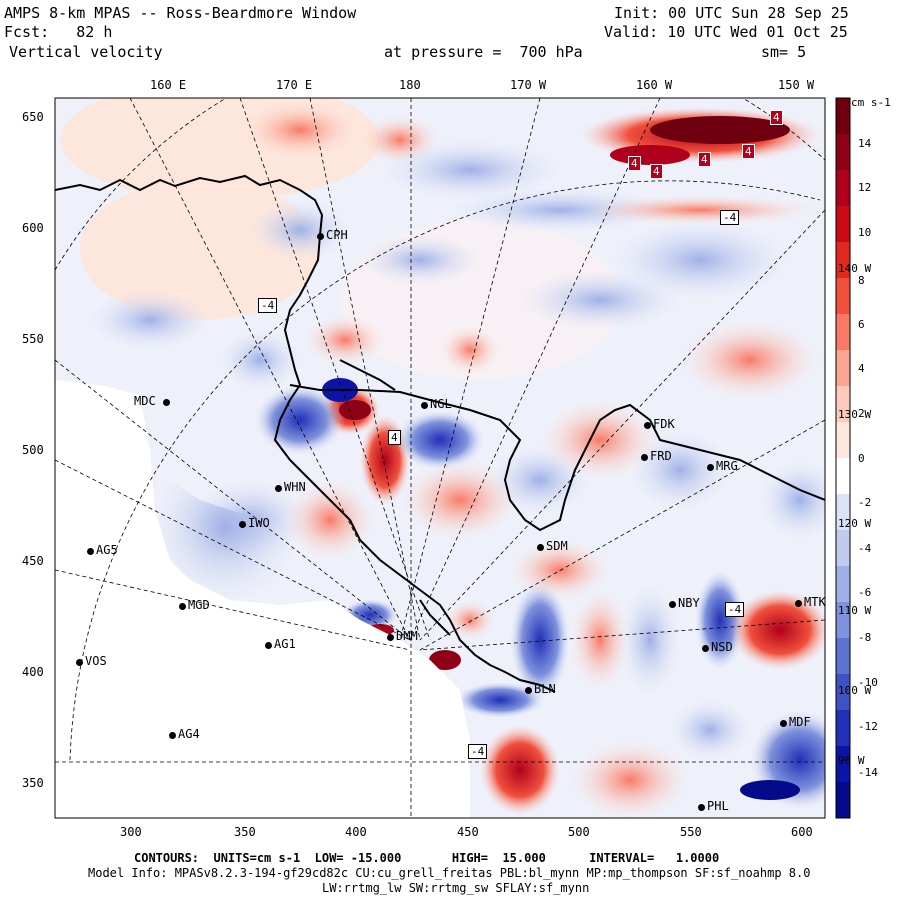 This screenshot has height=900, width=900. Describe the element at coordinates (865, 502) in the screenshot. I see `colorbar-tick: -2` at that location.